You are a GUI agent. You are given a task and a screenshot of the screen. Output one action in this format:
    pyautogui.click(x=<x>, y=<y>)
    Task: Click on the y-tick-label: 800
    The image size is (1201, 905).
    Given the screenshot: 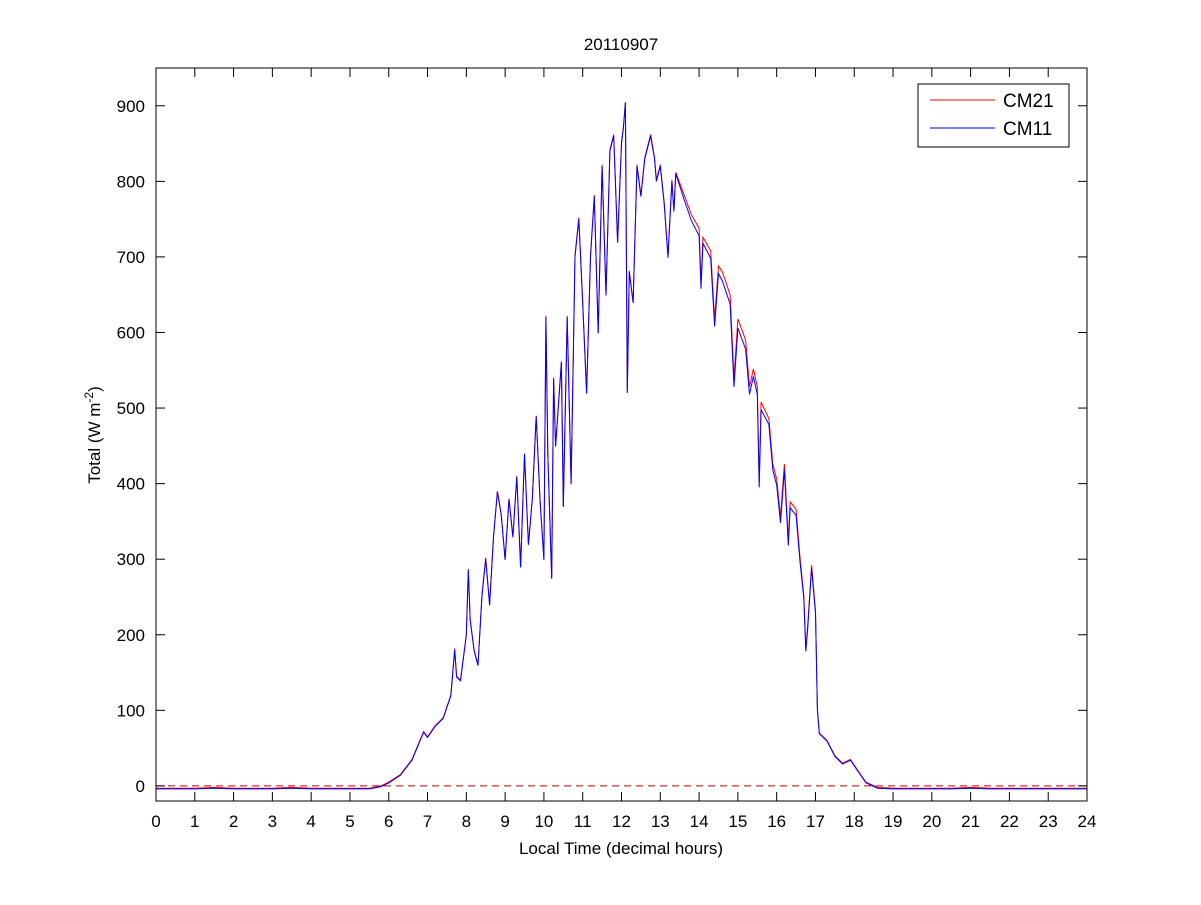 What is the action you would take?
    pyautogui.click(x=131, y=181)
    